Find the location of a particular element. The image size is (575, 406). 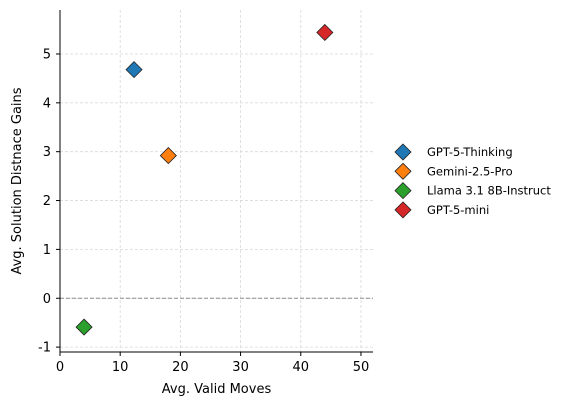

legend-label: GPT-5-mini is located at coordinates (458, 210).